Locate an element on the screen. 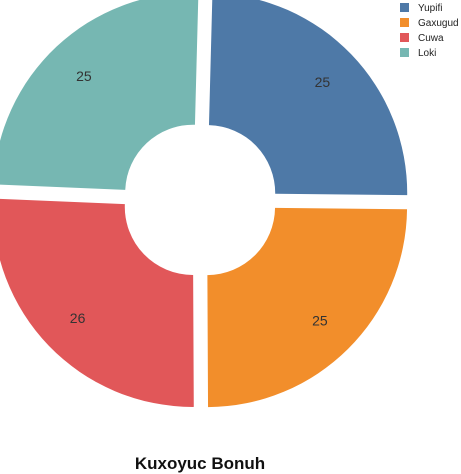  legend-item-gaxugud: Gaxugud is located at coordinates (429, 23).